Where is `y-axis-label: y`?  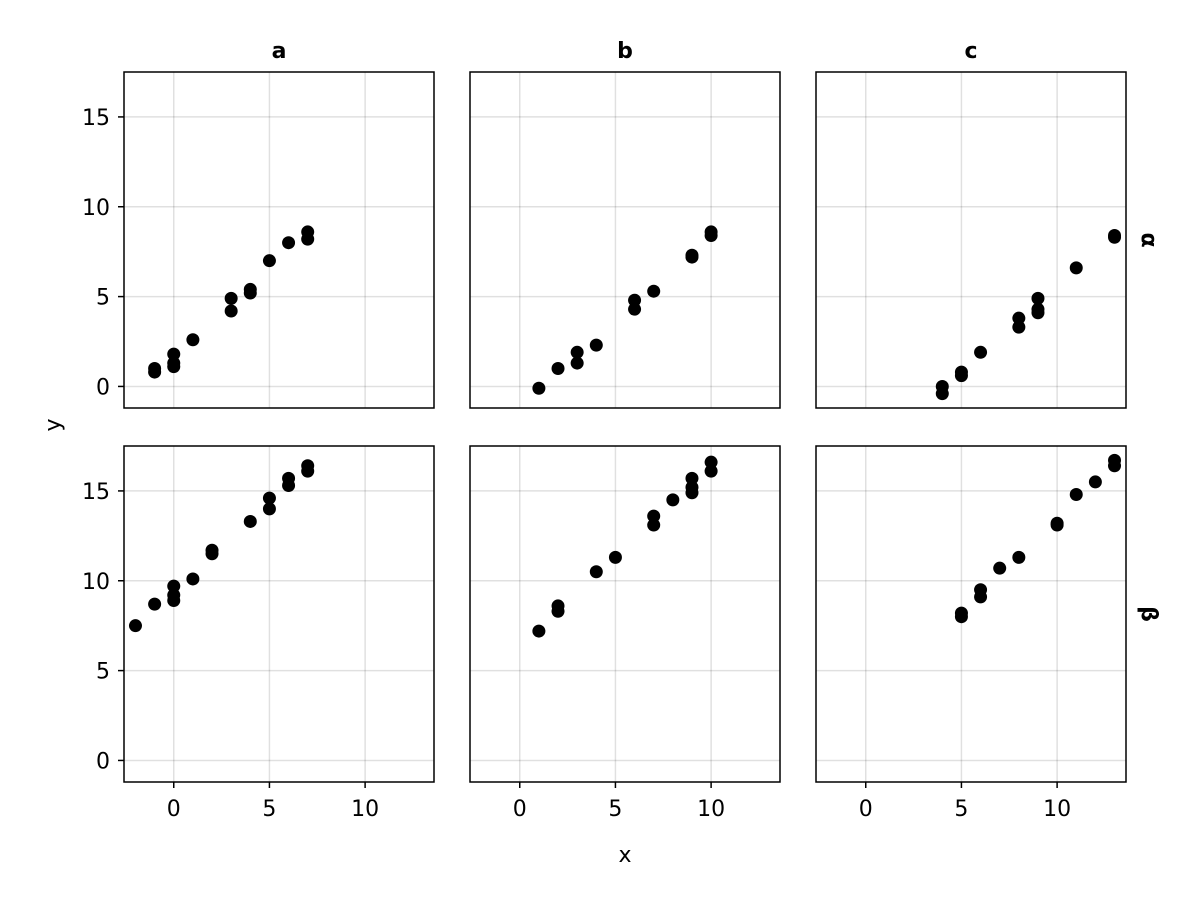
y-axis-label: y is located at coordinates (53, 424).